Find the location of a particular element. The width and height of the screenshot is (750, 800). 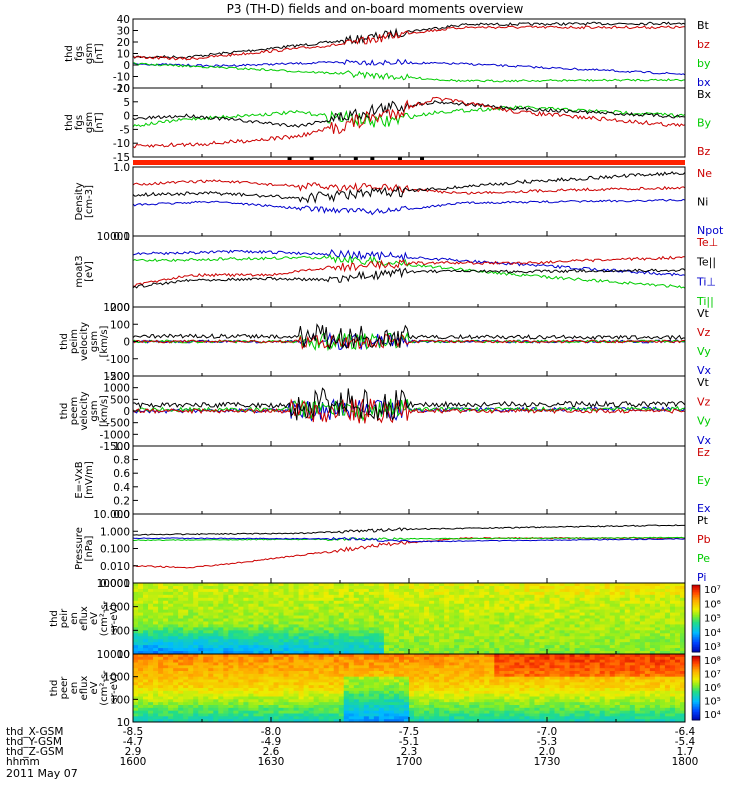

y-tick-label: 500 is located at coordinates (120, 400).